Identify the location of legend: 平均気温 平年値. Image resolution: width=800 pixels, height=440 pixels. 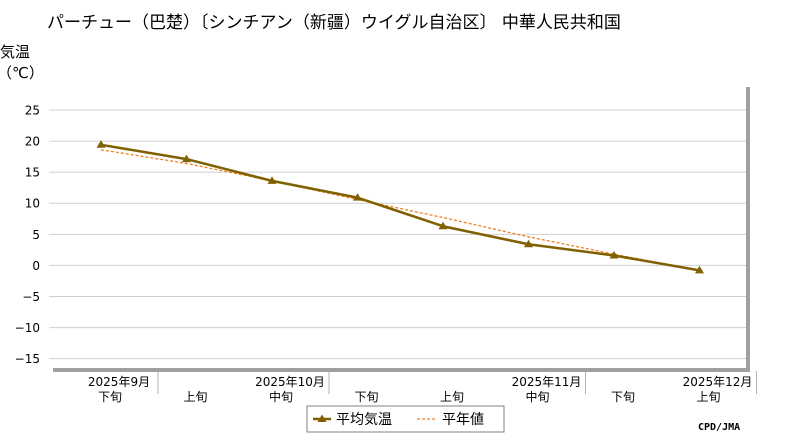
(405, 419).